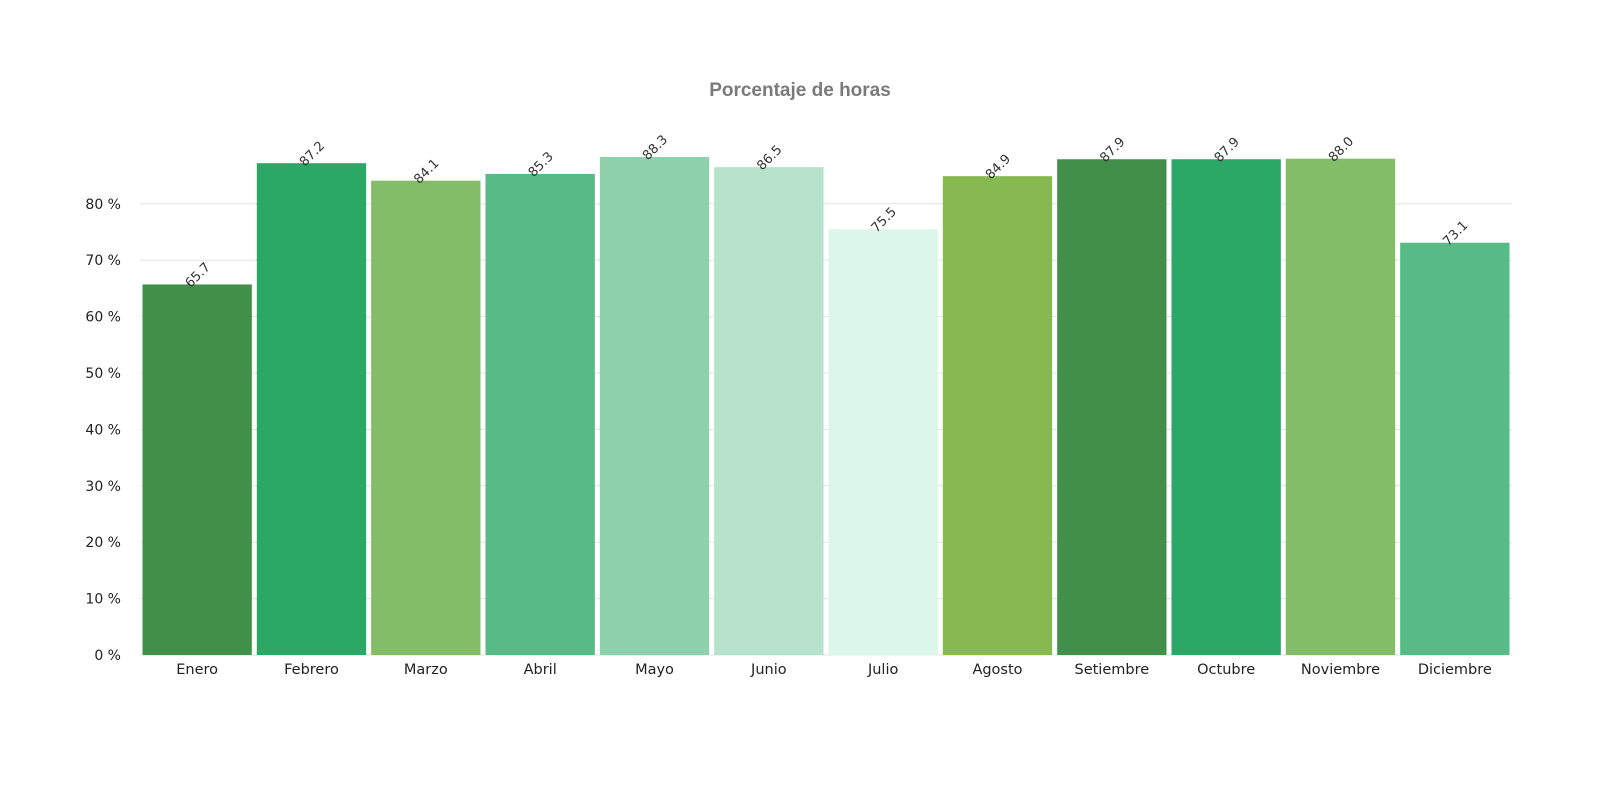 The image size is (1600, 800). Describe the element at coordinates (197, 670) in the screenshot. I see `x-category-label: Enero` at that location.